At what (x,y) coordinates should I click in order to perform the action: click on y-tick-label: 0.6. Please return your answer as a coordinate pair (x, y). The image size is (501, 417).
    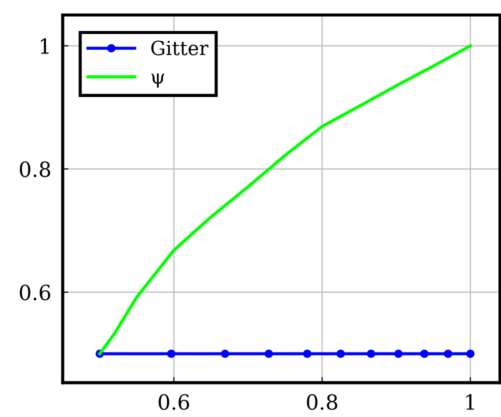
    Looking at the image, I should click on (35, 292).